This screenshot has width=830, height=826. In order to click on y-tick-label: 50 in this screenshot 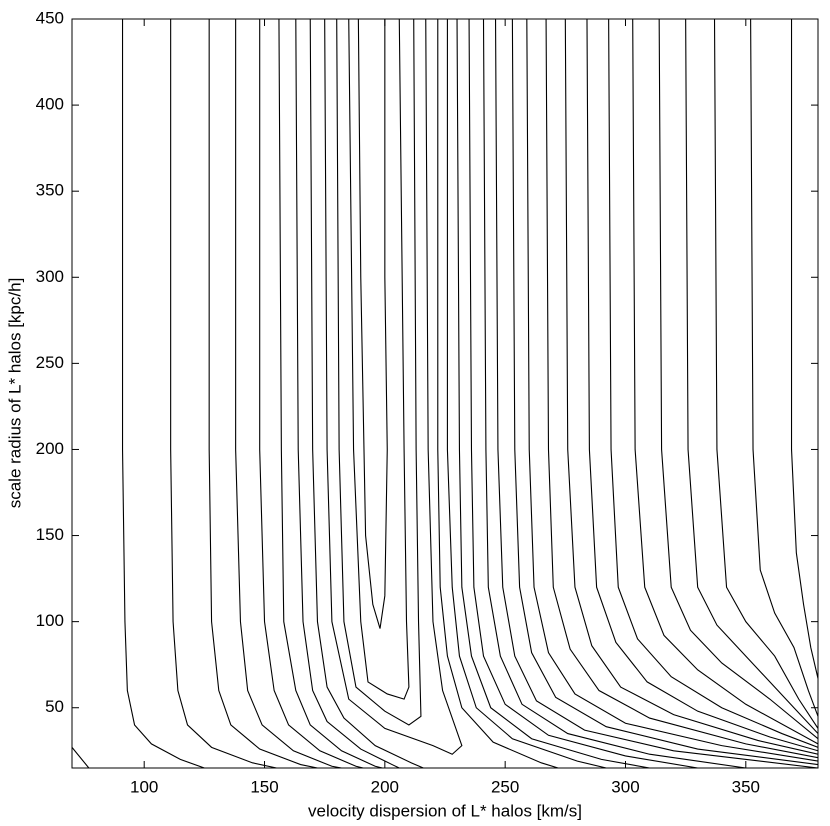, I will do `click(54, 706)`.